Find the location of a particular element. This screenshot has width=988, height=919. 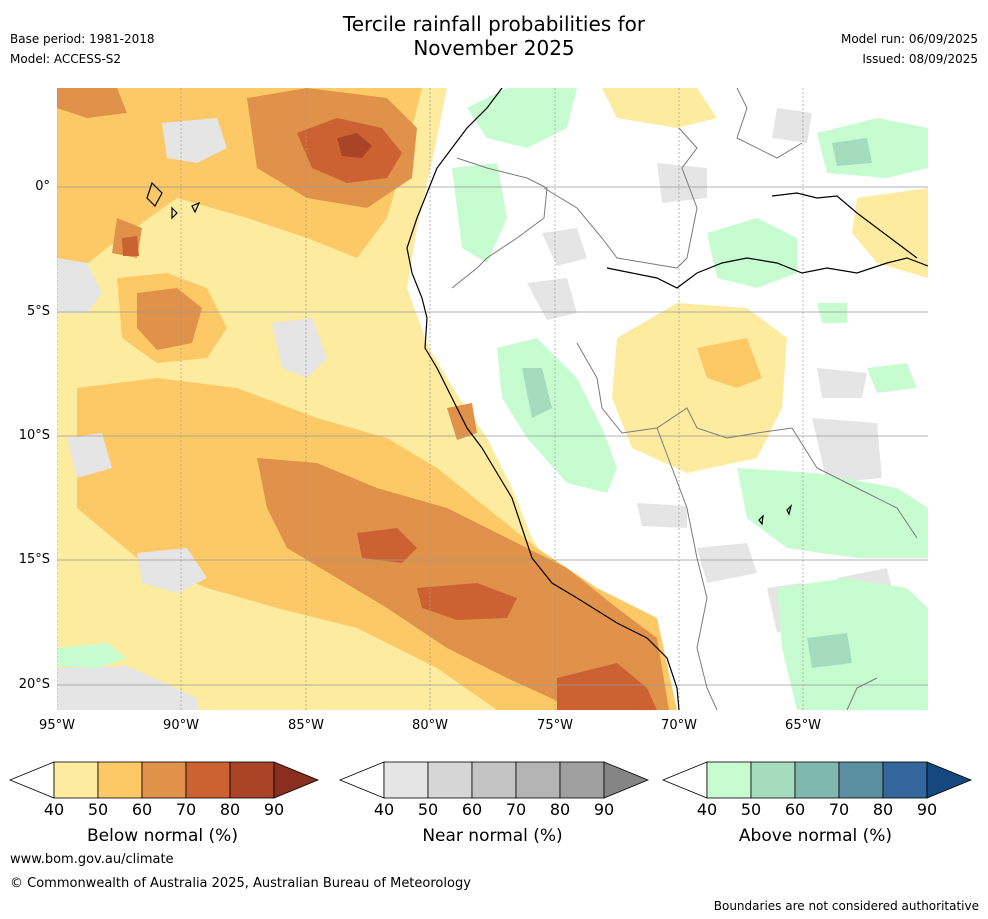

colorbar-above-tick-50: 50 is located at coordinates (751, 809).